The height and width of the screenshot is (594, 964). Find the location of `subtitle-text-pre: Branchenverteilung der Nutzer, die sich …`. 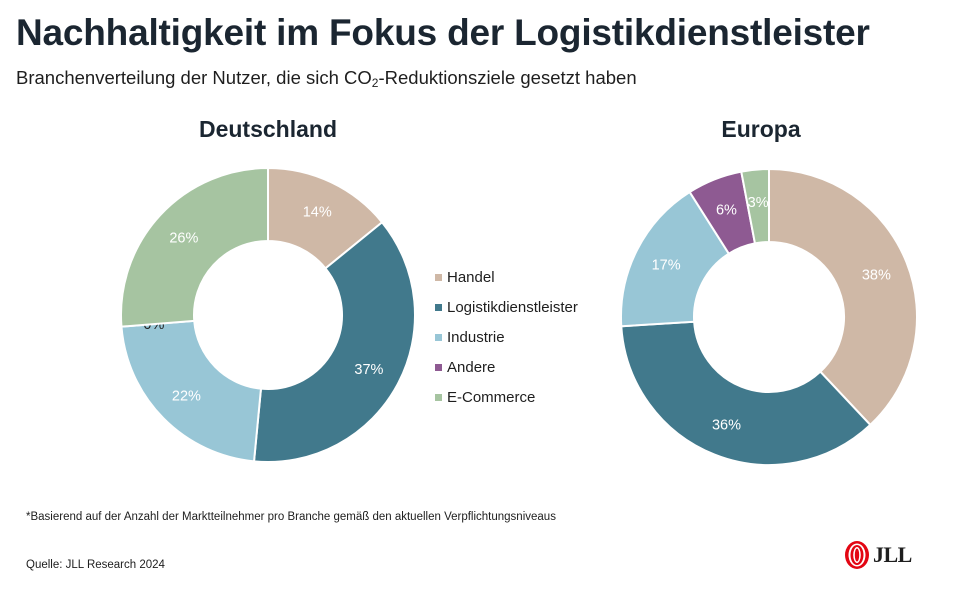

subtitle-text-pre: Branchenverteilung der Nutzer, die sich … is located at coordinates (194, 77).